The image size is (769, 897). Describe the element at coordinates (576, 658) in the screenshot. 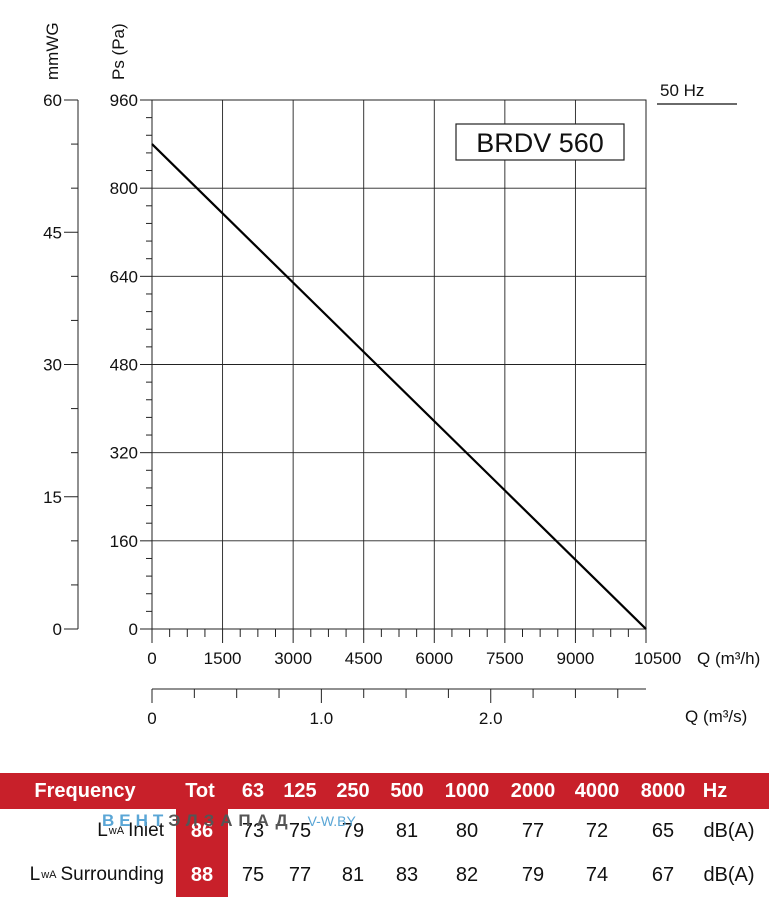

I see `x-tick-label: 9000` at that location.